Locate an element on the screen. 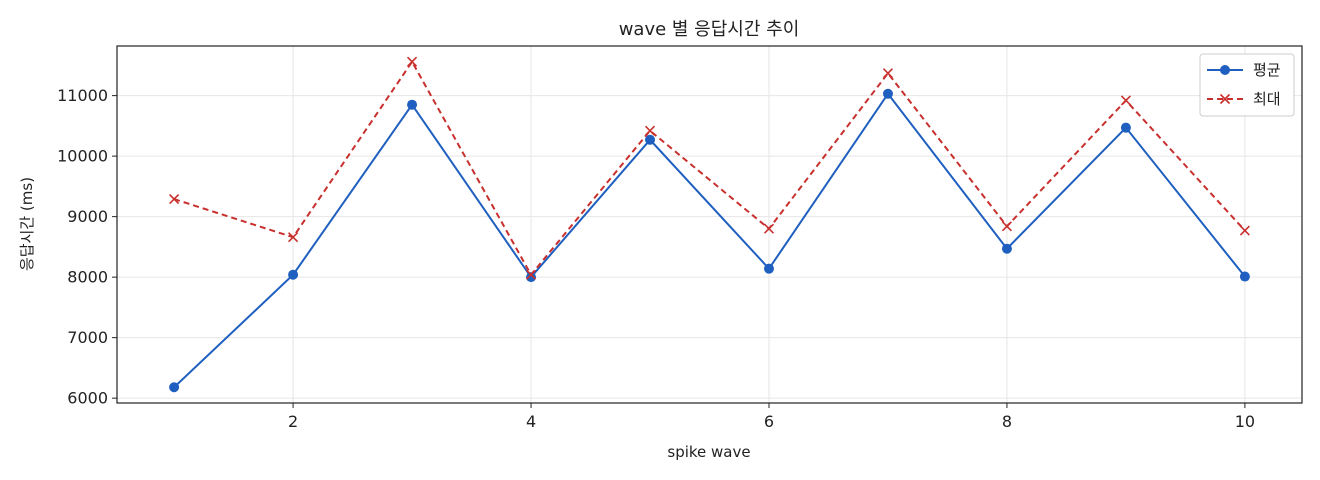  legend-label: 평균 is located at coordinates (1267, 70).